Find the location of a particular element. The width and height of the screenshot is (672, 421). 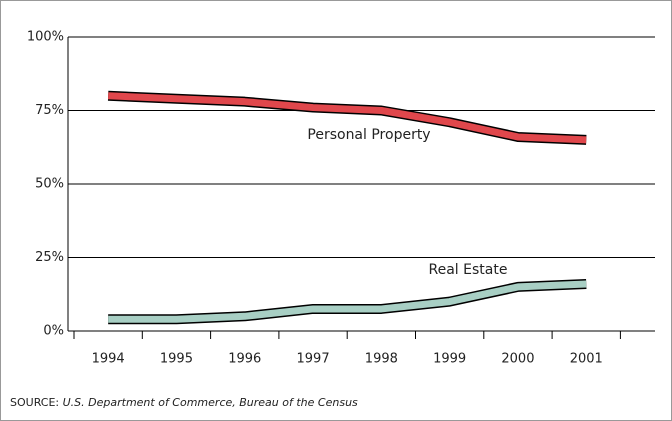

x-tick-label: 1997 is located at coordinates (313, 359).